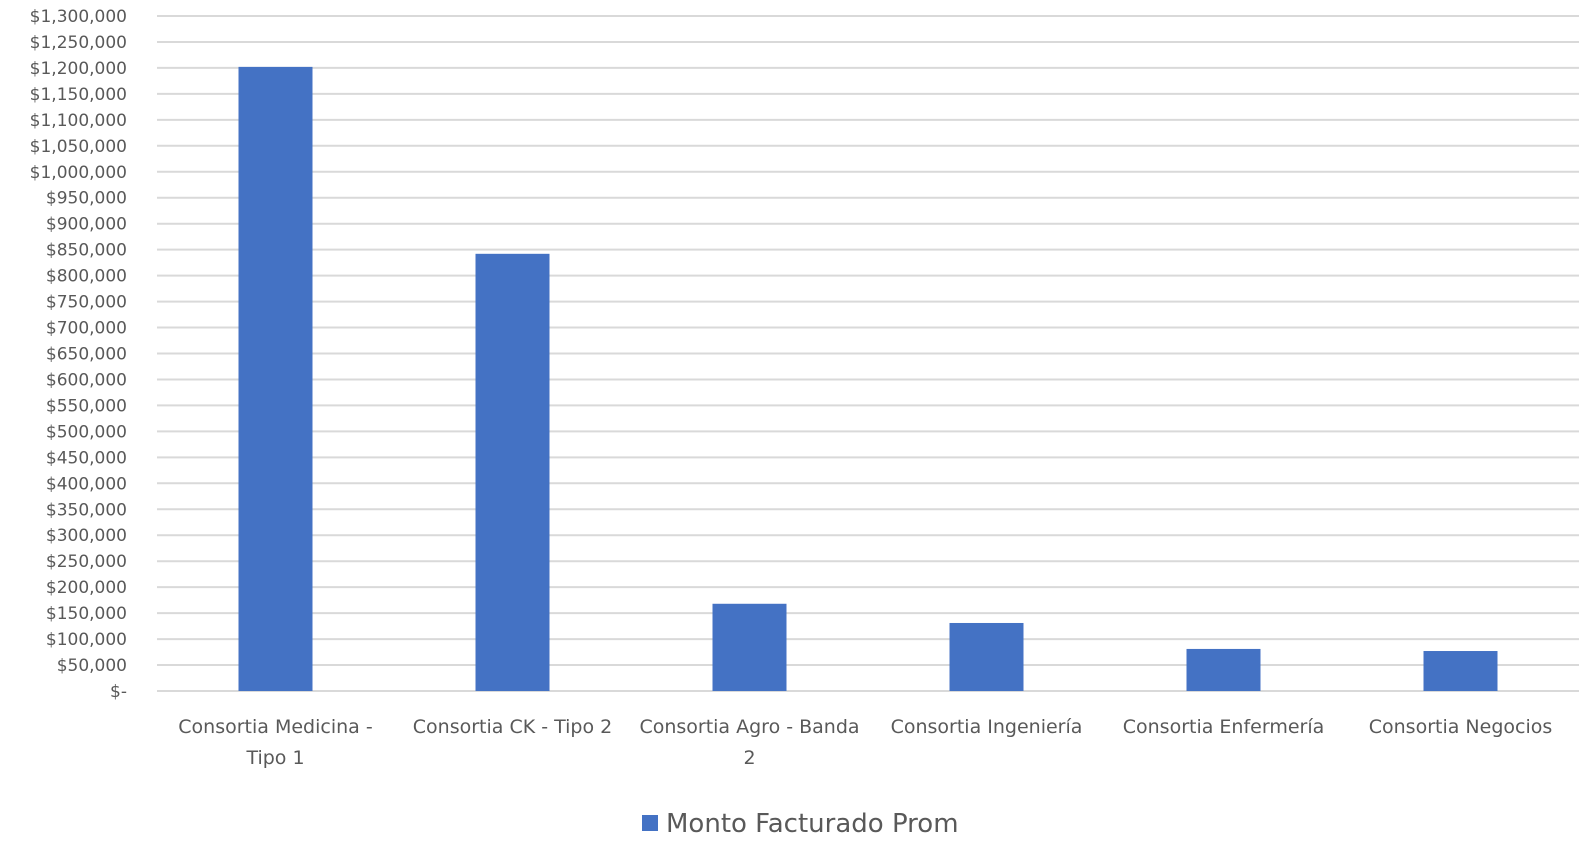  What do you see at coordinates (86, 251) in the screenshot?
I see `y-tick-label: $850,000` at bounding box center [86, 251].